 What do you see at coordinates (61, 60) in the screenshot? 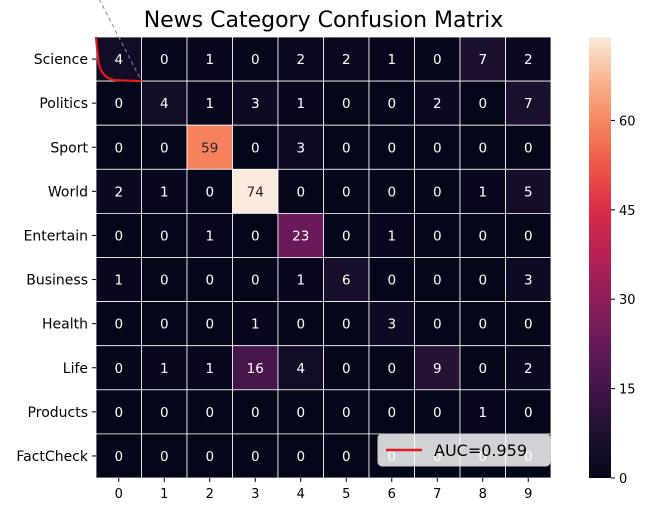
I see `y-tick-label: Science` at bounding box center [61, 60].